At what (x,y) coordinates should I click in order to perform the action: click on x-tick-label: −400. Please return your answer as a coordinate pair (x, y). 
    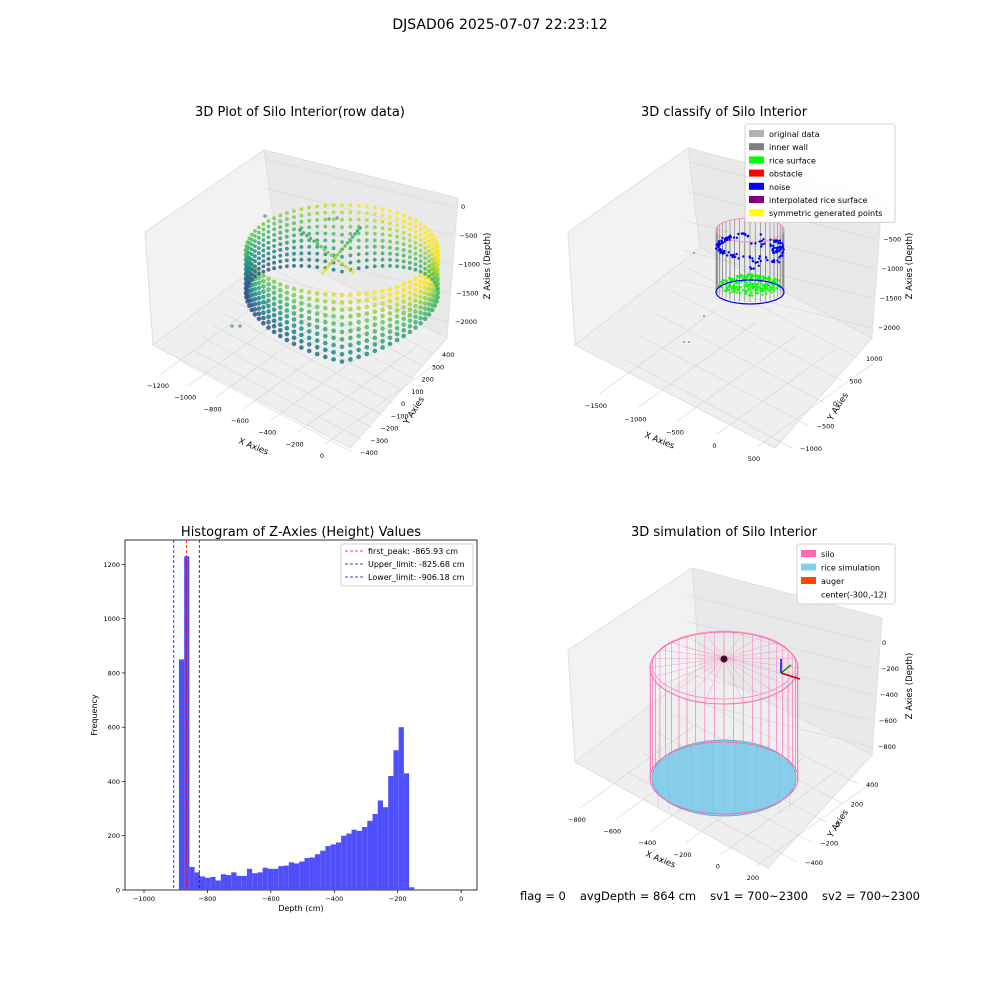
    Looking at the image, I should click on (647, 843).